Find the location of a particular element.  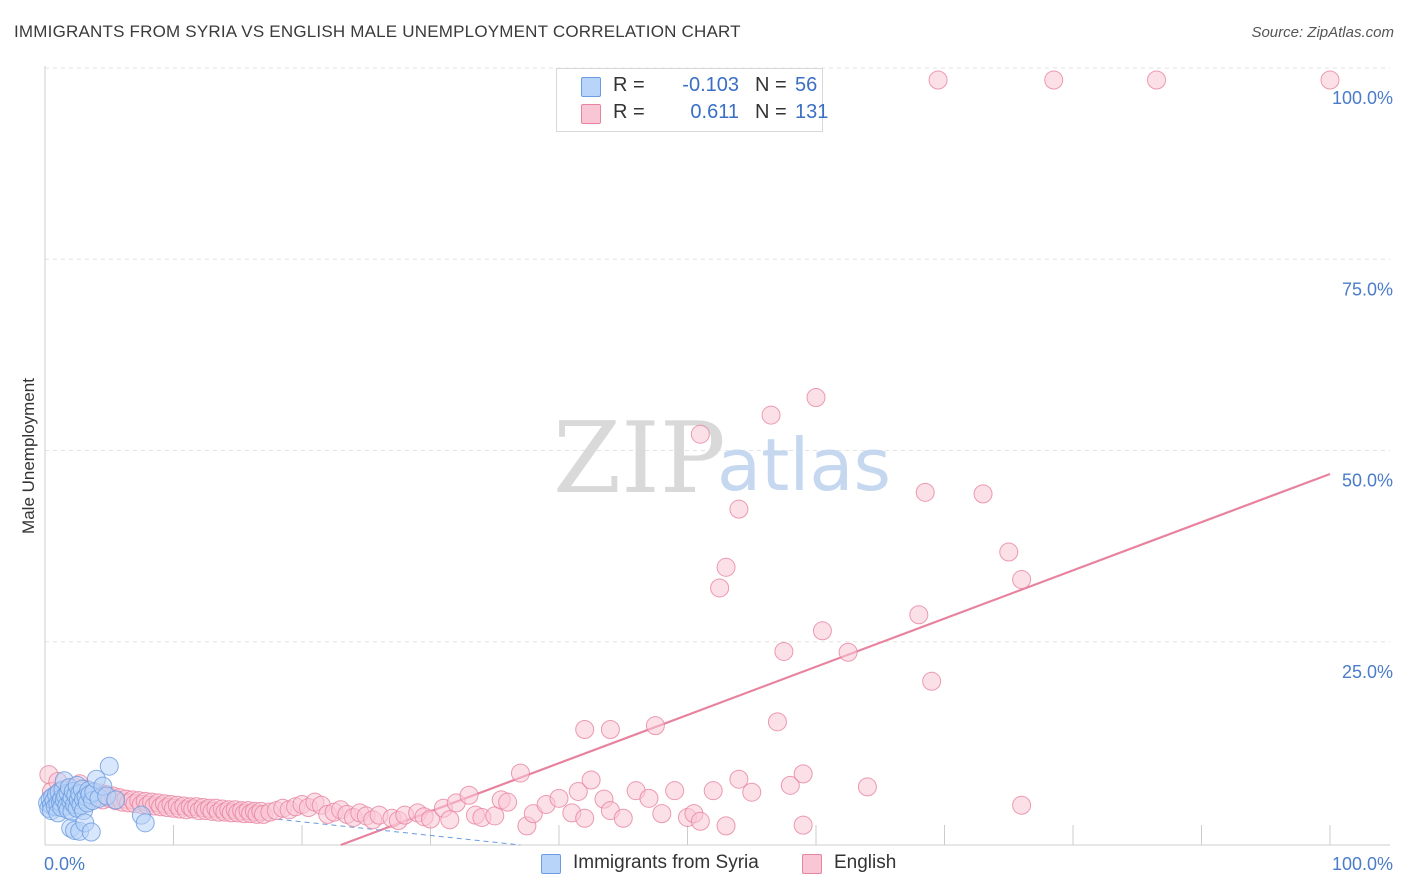

legend-swatch-english is located at coordinates (591, 114).